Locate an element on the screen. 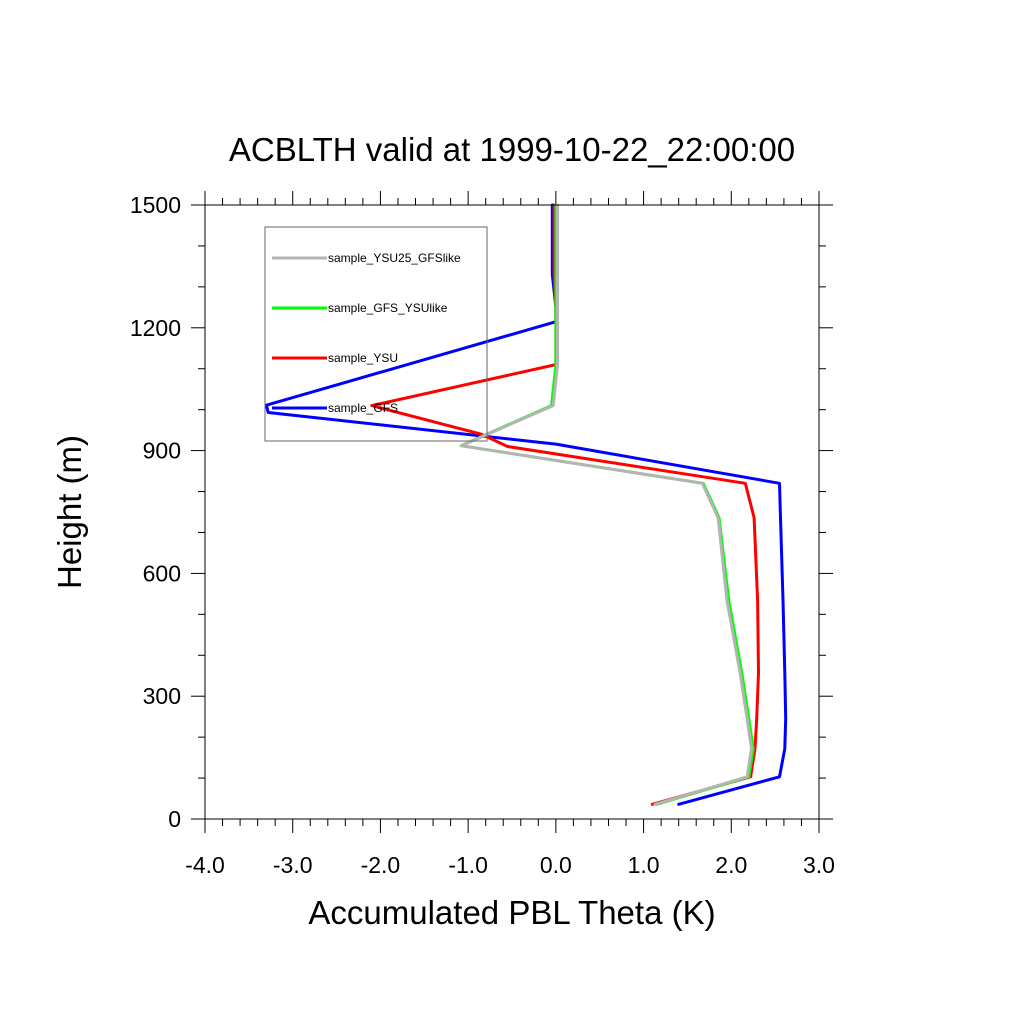  y-axis-title: Height (m) is located at coordinates (69, 512).